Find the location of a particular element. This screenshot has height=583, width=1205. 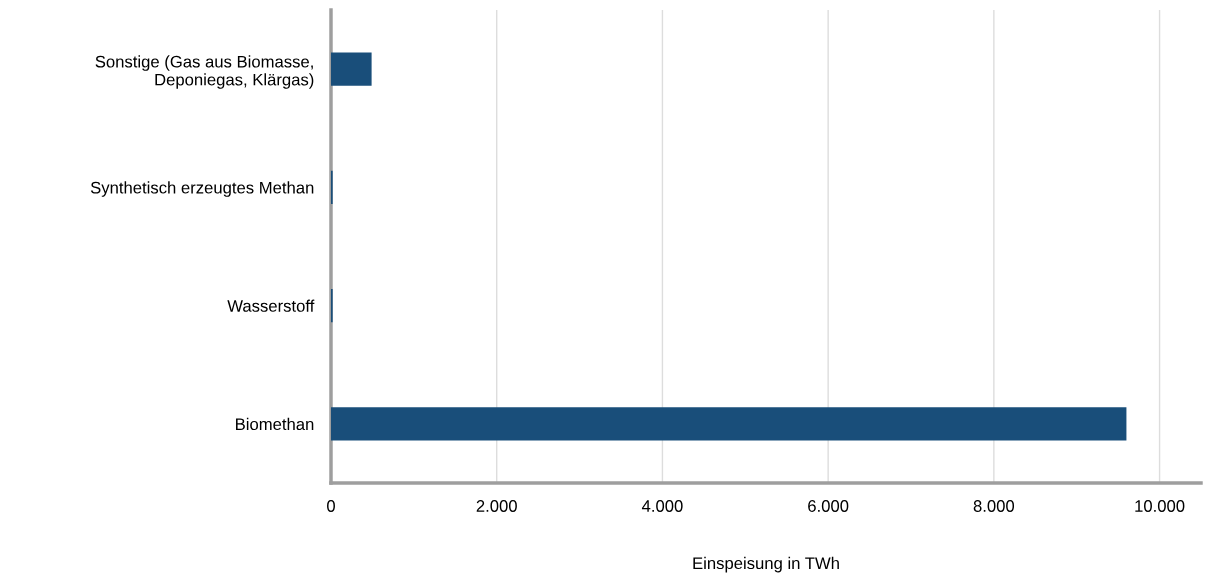

y-tick-label: Synthetisch erzeugtes Methan is located at coordinates (202, 189).